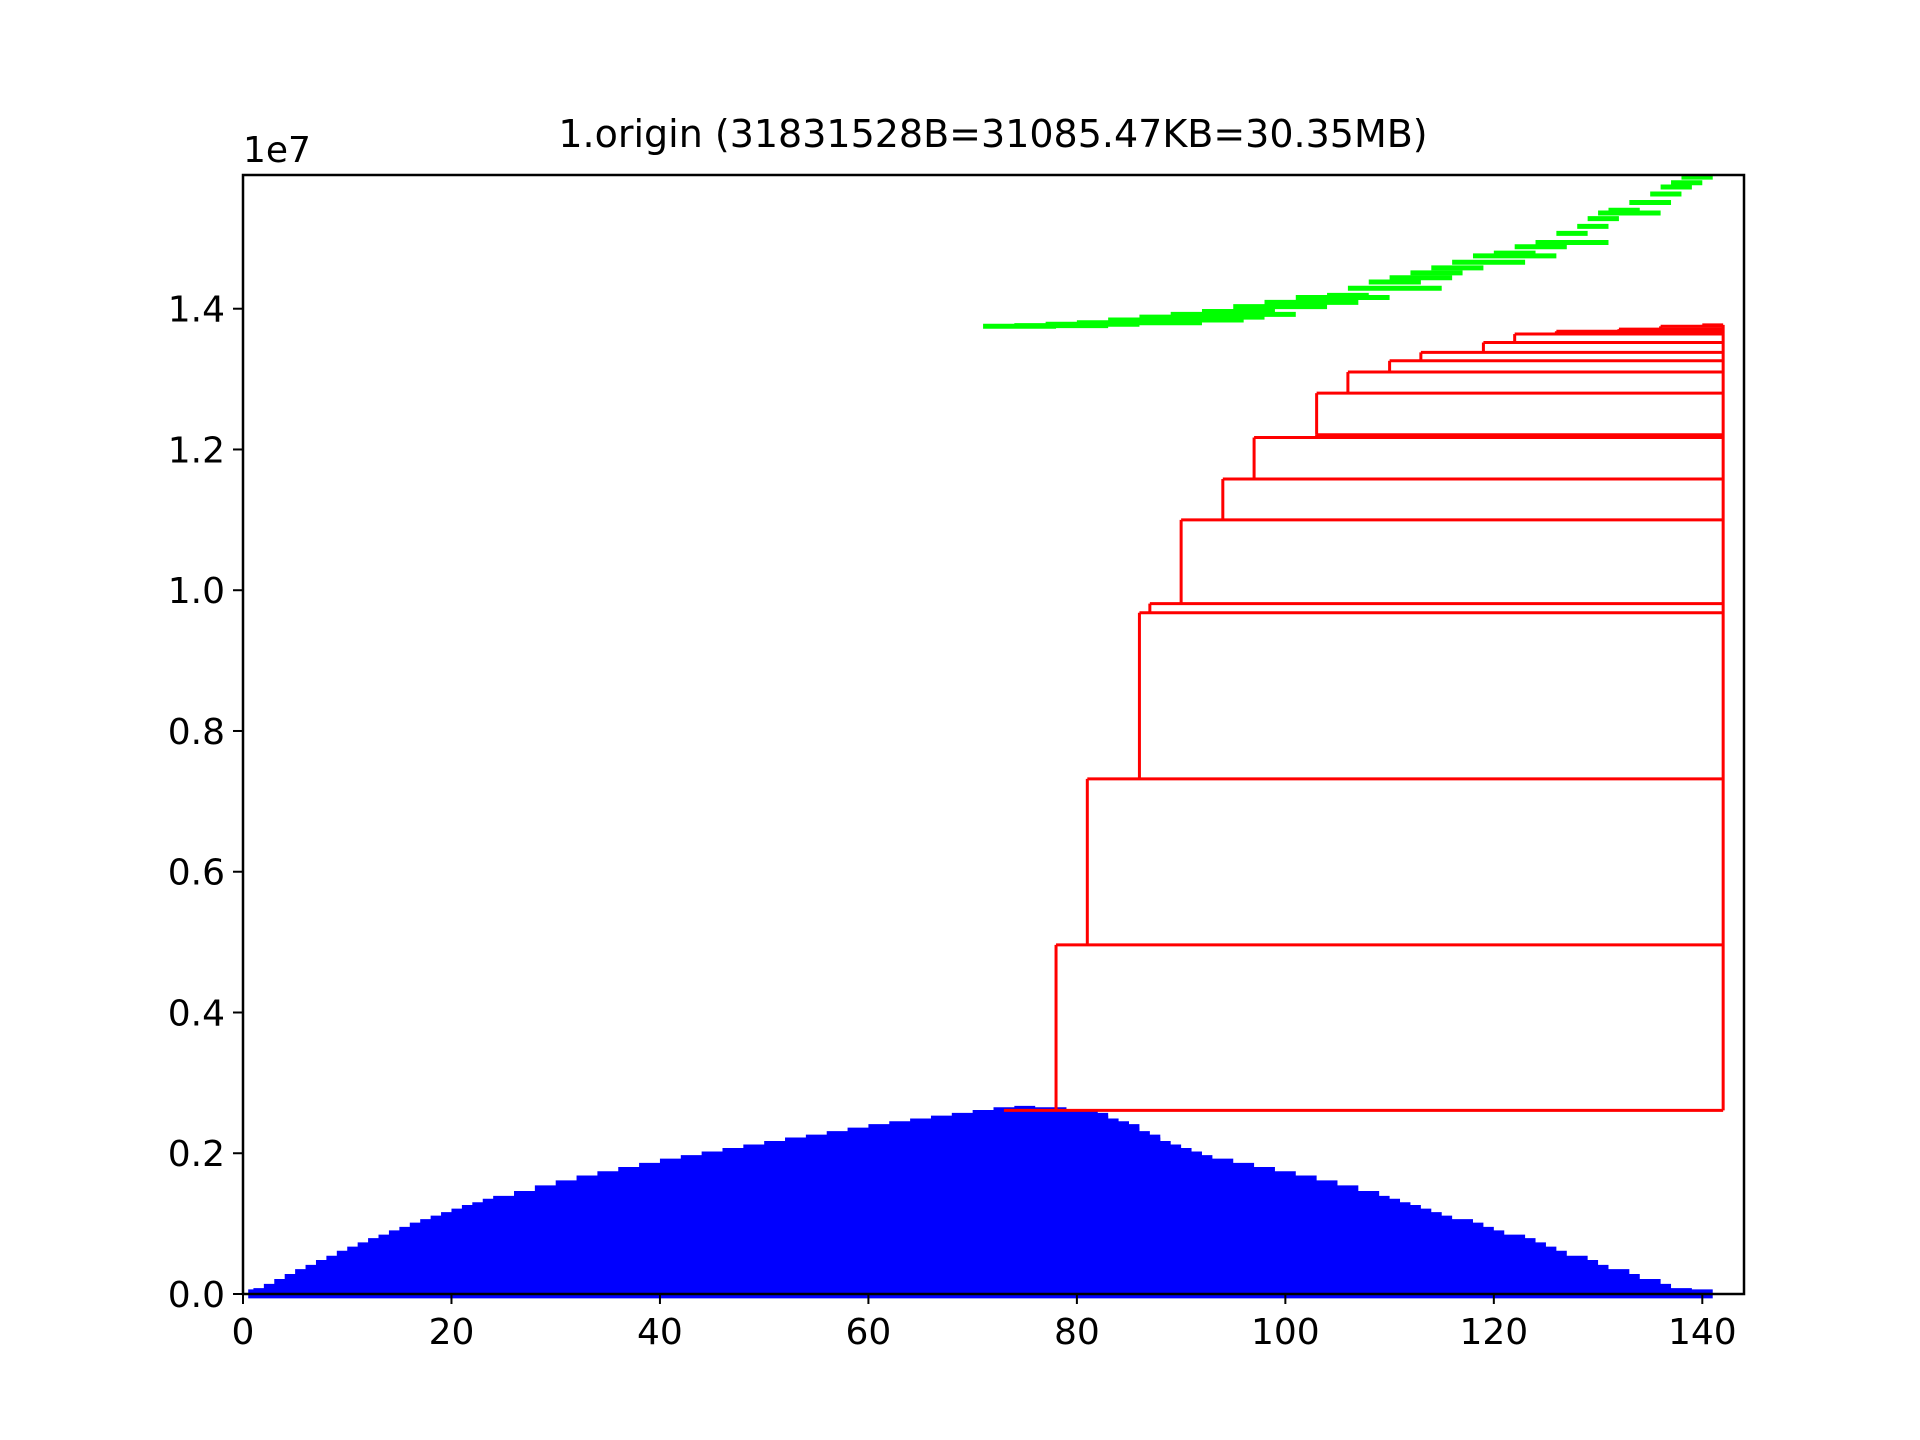  I want to click on x-tick-label: 120, so click(1493, 1332).